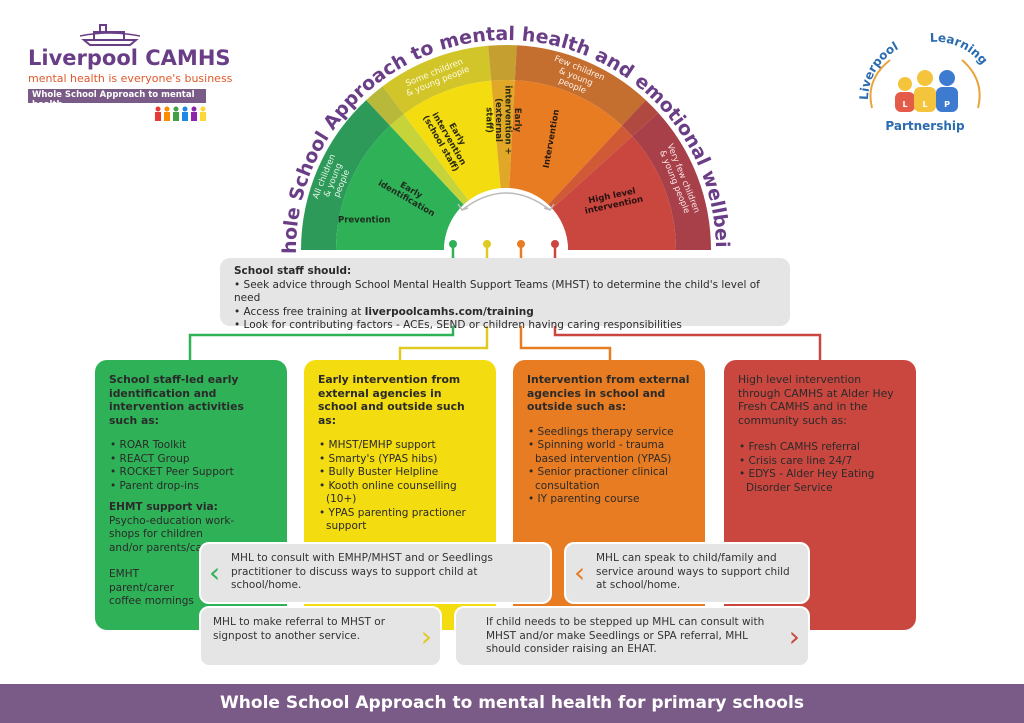  Describe the element at coordinates (925, 80) in the screenshot. I see `liverpool-learning-partnership-logo: Liverpool Learning L L P Partnership` at that location.